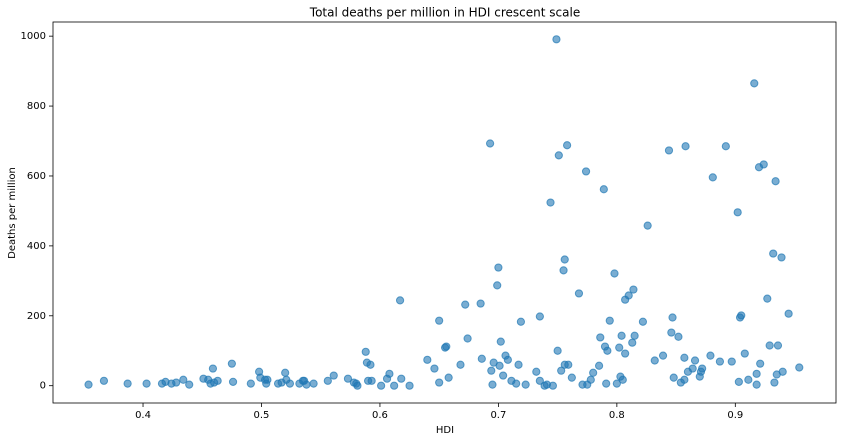 This screenshot has width=841, height=445. What do you see at coordinates (262, 415) in the screenshot?
I see `x-tick-label: 0.5` at bounding box center [262, 415].